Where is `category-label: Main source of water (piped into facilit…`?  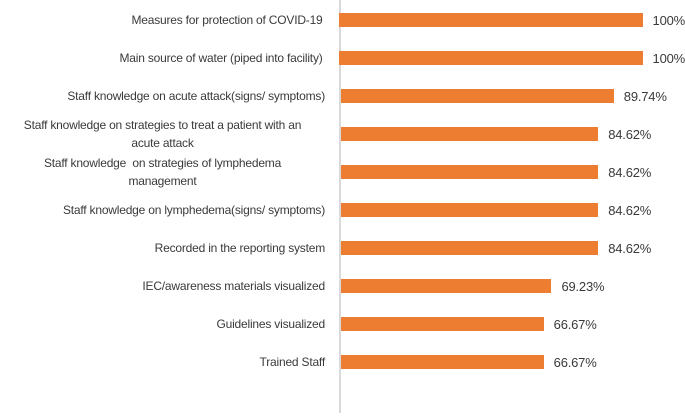
category-label: Main source of water (piped into facilit… is located at coordinates (221, 58).